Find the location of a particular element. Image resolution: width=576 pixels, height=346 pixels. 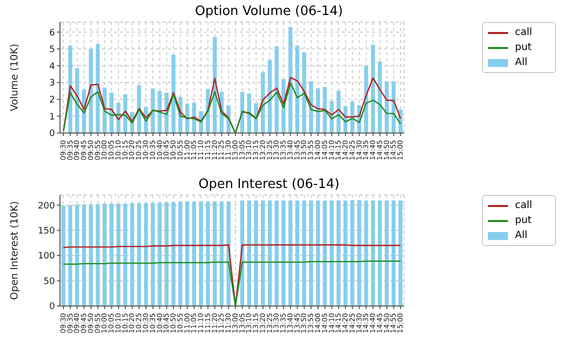

chart-title: Option Volume (06-14) is located at coordinates (269, 11).